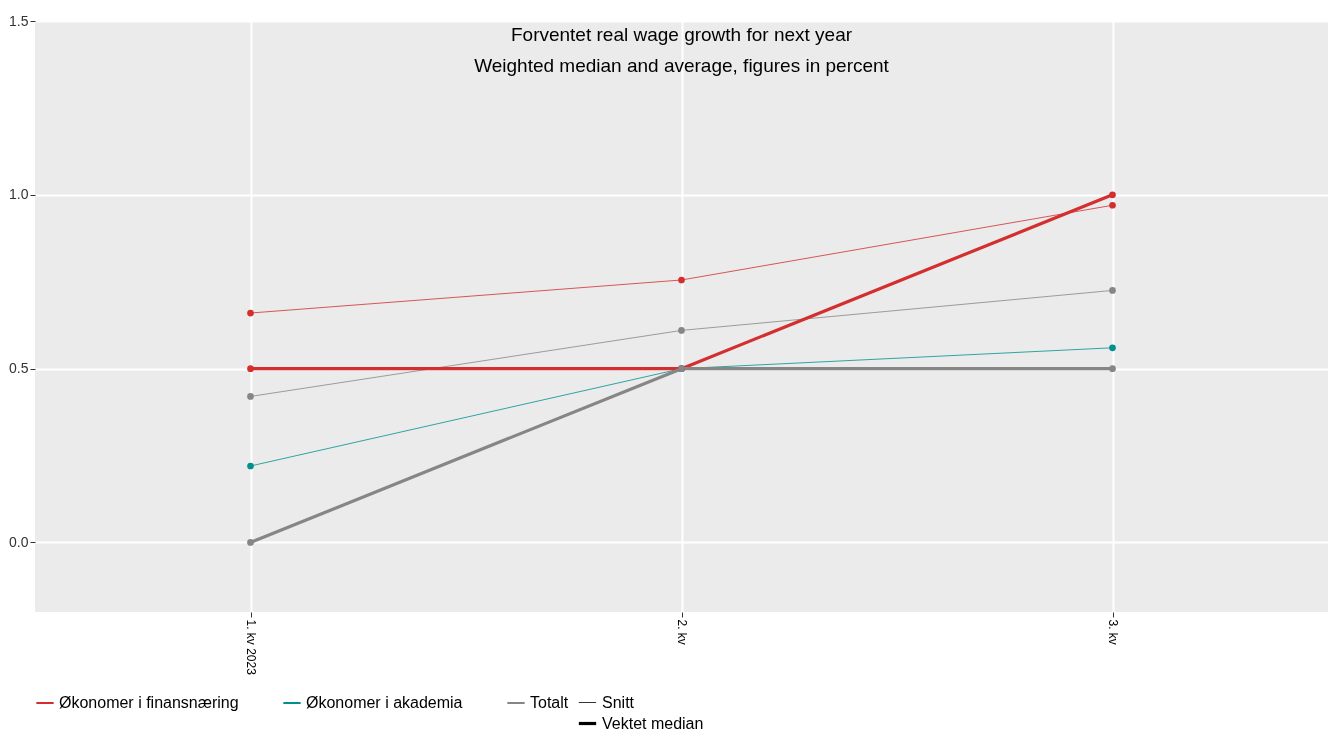 The width and height of the screenshot is (1332, 742). What do you see at coordinates (384, 702) in the screenshot?
I see `legend-label: Økonomer i akademia` at bounding box center [384, 702].